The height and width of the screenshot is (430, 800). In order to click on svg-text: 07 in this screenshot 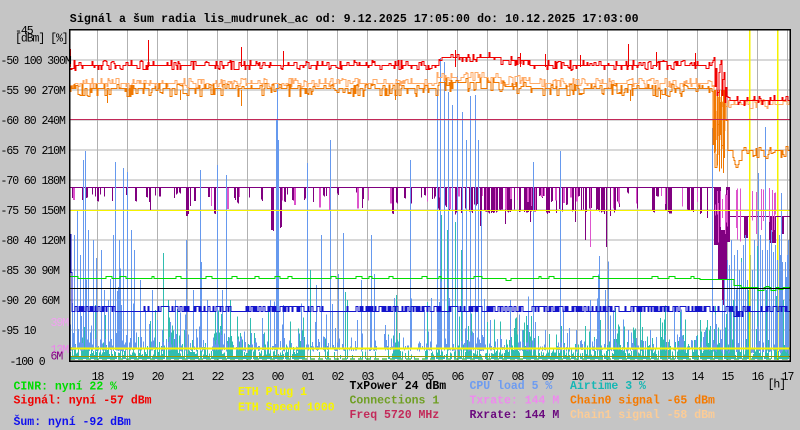, I will do `click(488, 377)`.